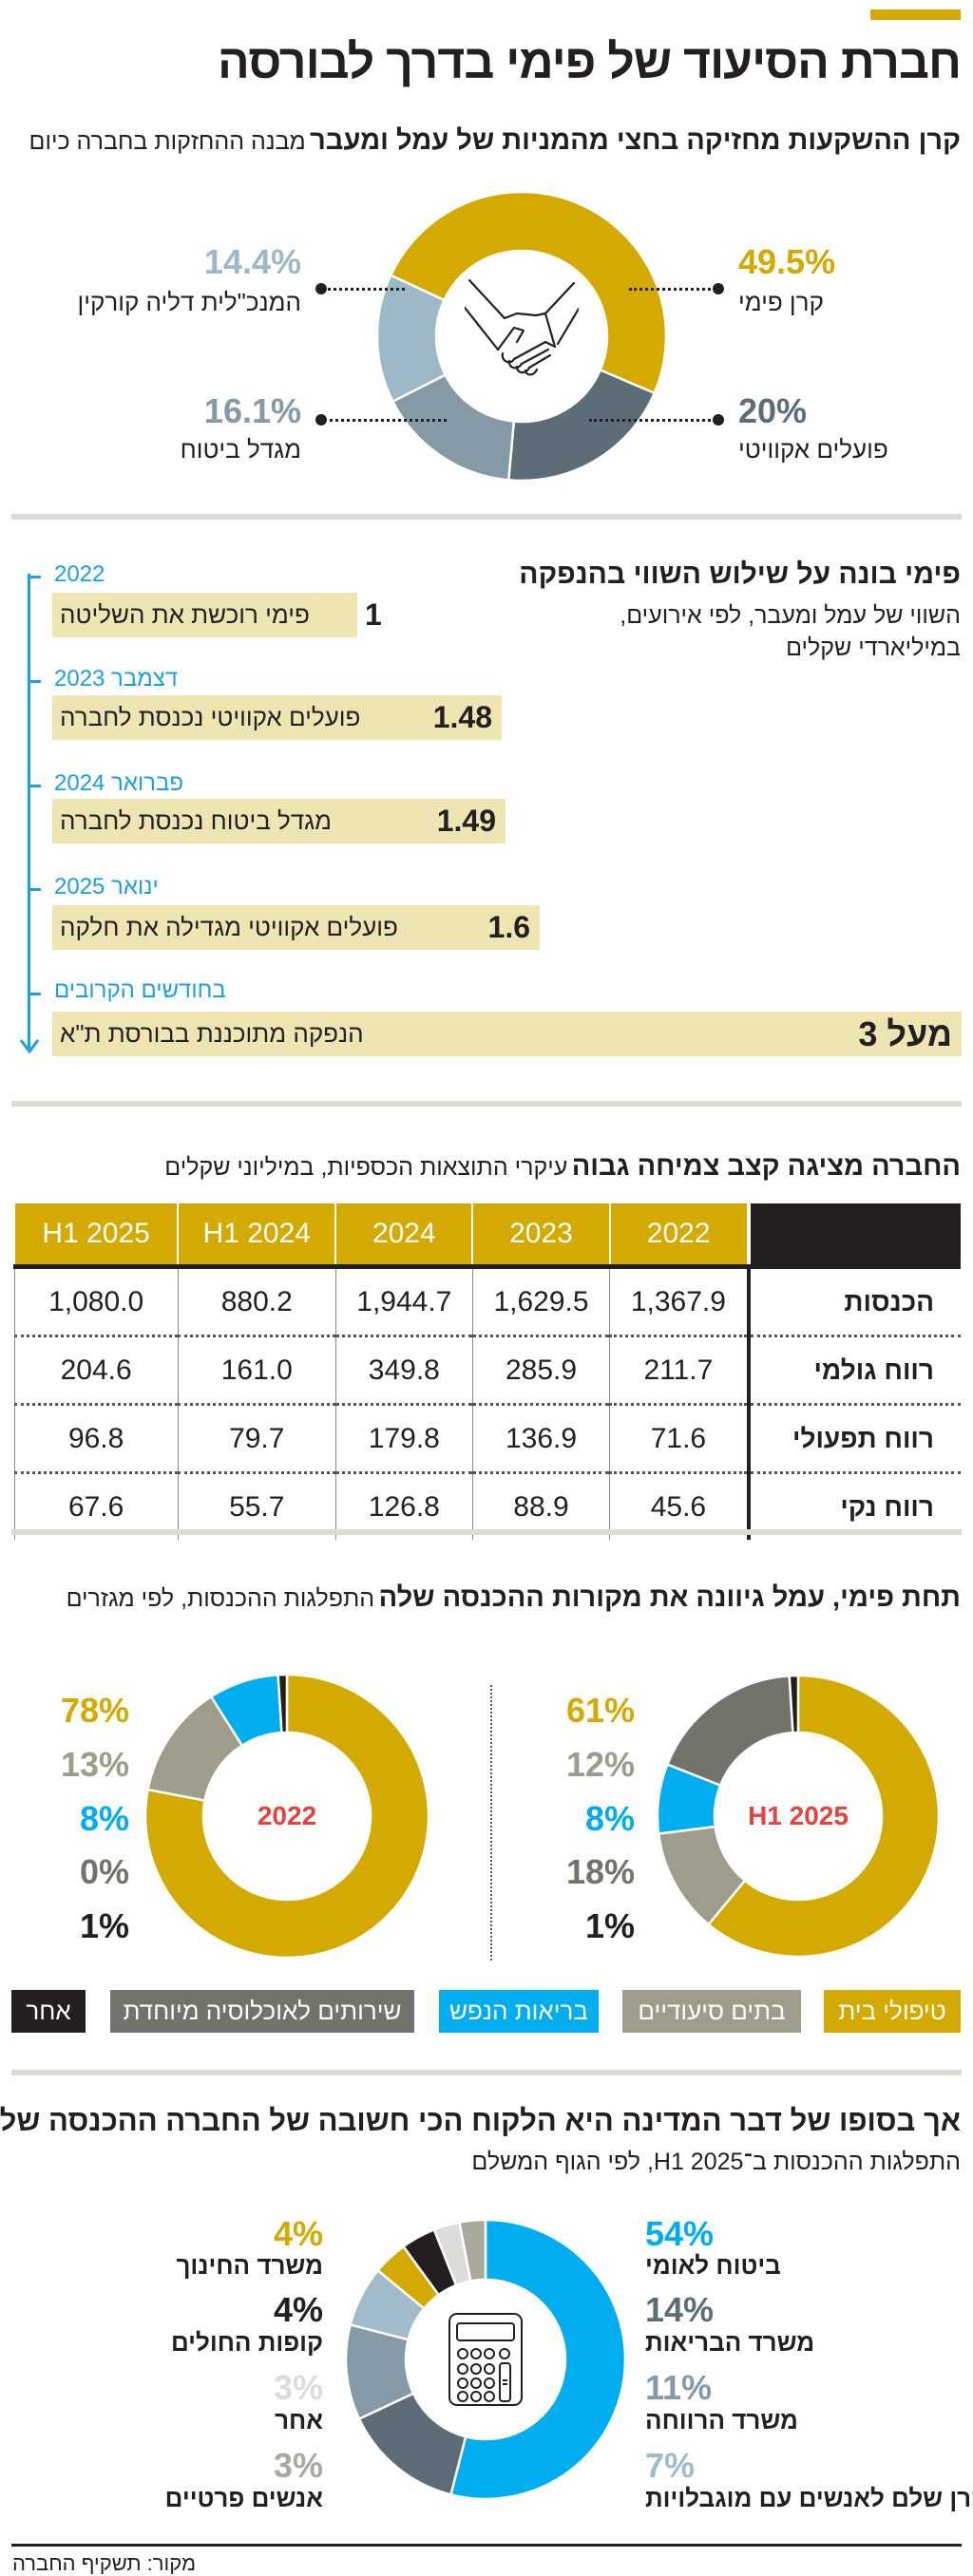  Describe the element at coordinates (256, 1370) in the screenshot. I see `table-cell: 161.0` at that location.